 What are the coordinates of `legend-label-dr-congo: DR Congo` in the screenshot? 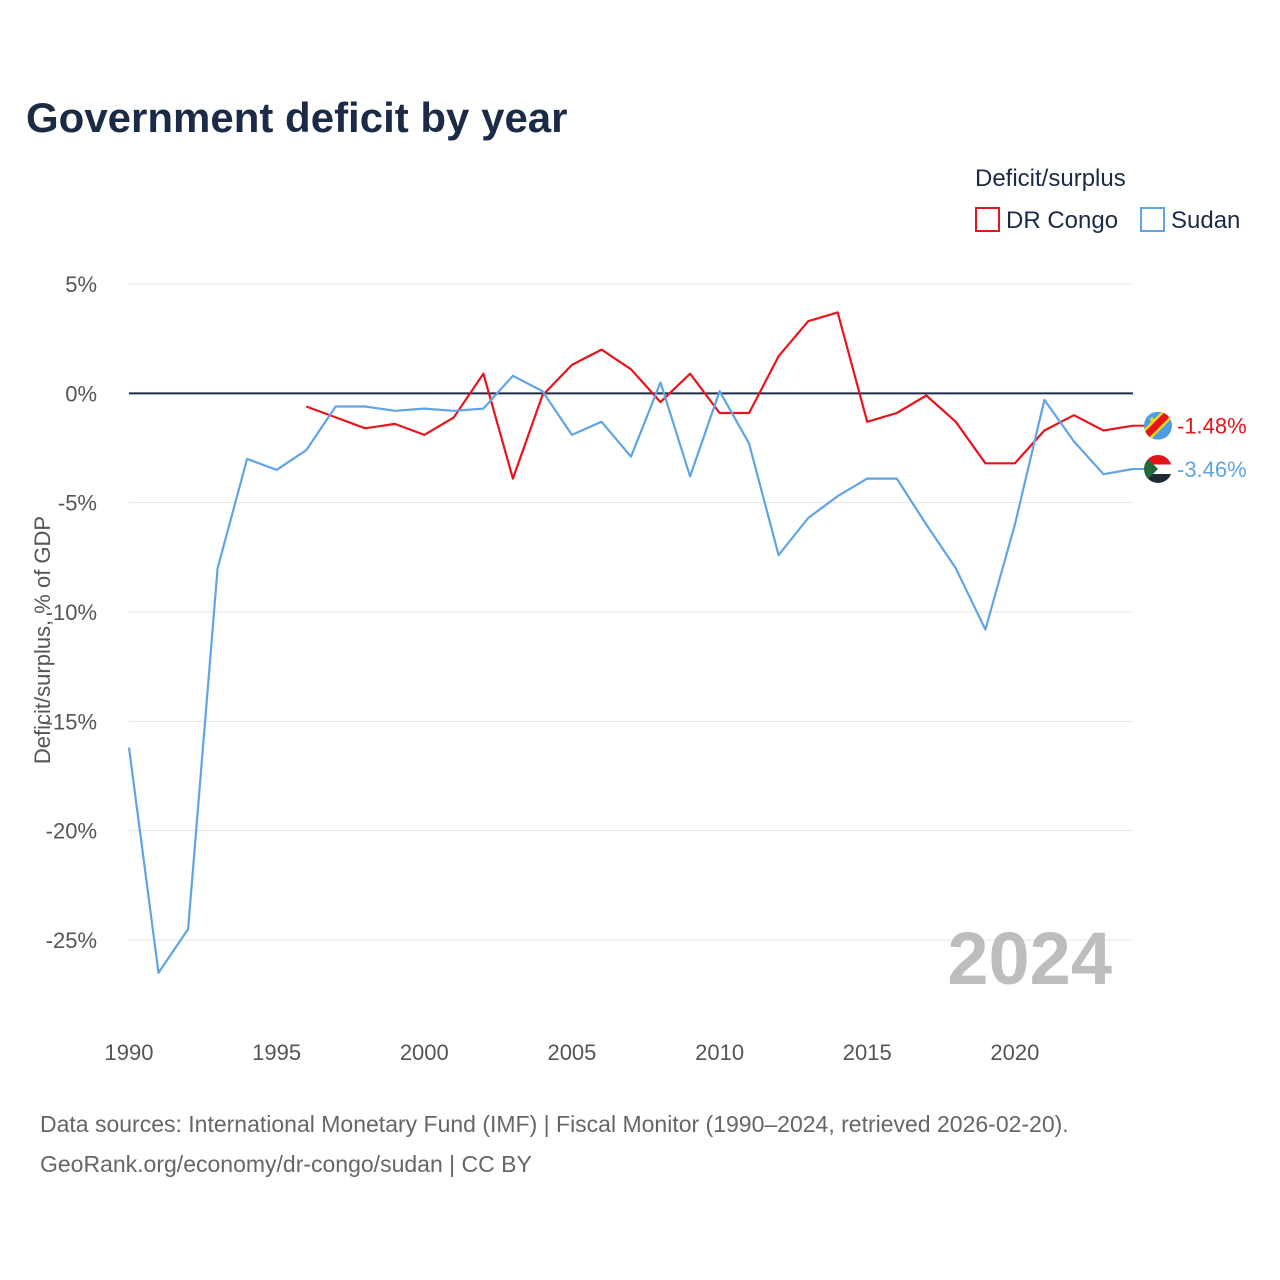 It's located at (1062, 220).